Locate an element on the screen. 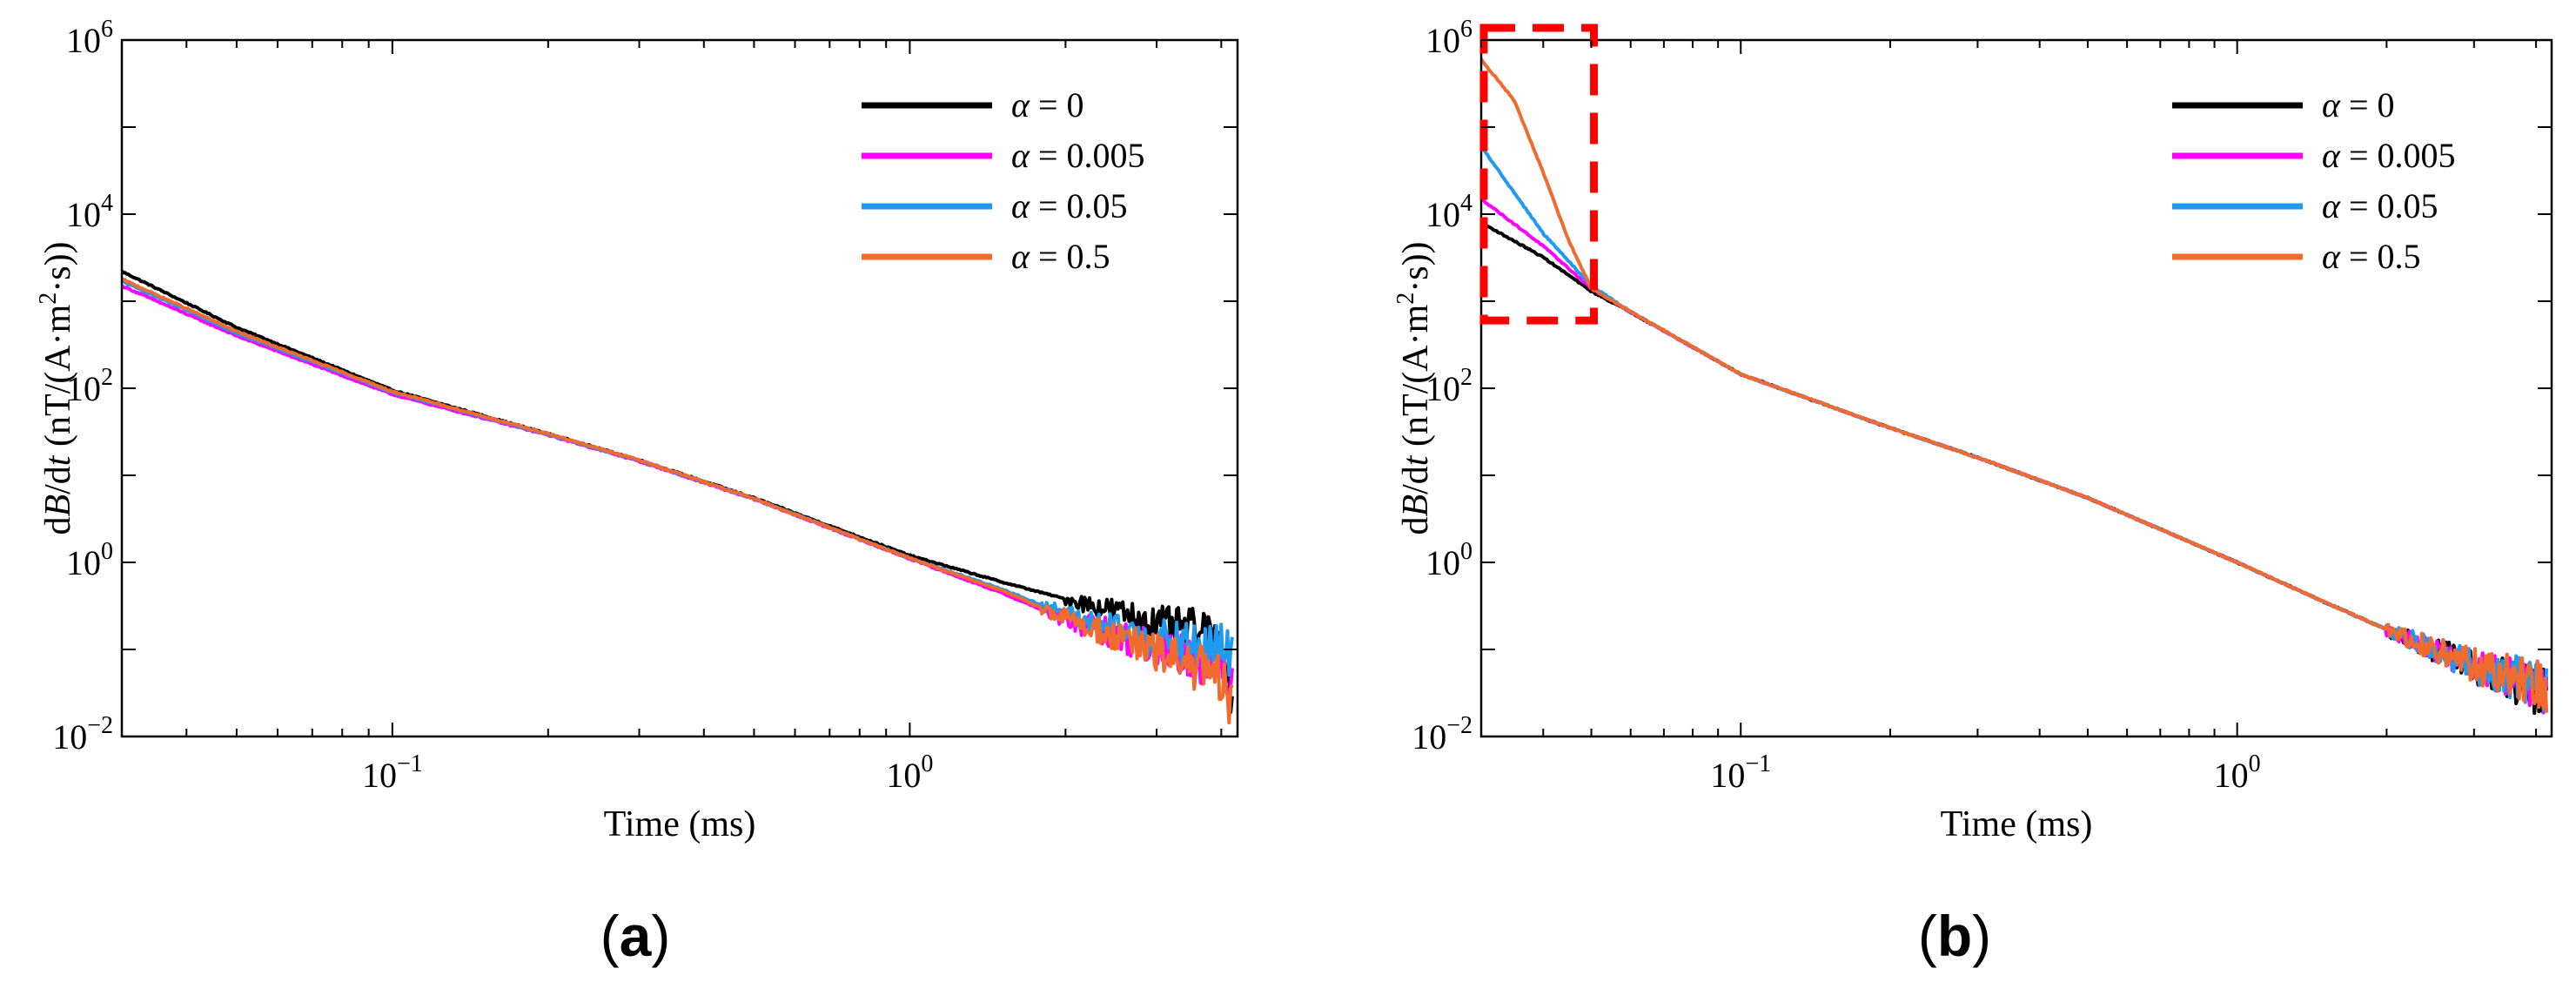 This screenshot has width=2576, height=982. panel-label-a: (a) is located at coordinates (635, 936).